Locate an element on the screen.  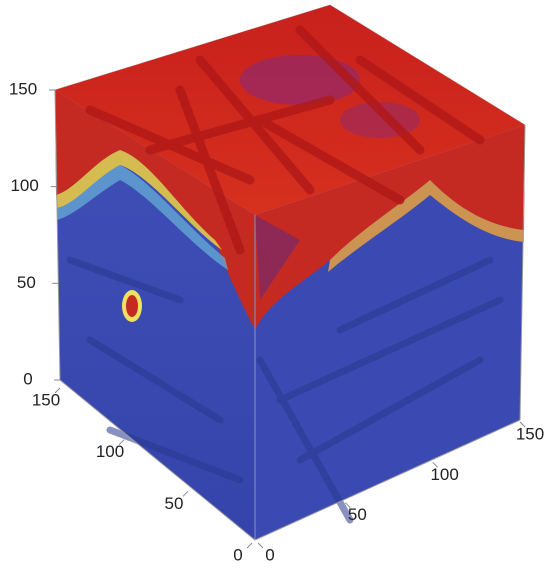
x-tick-label: 150 is located at coordinates (46, 399).